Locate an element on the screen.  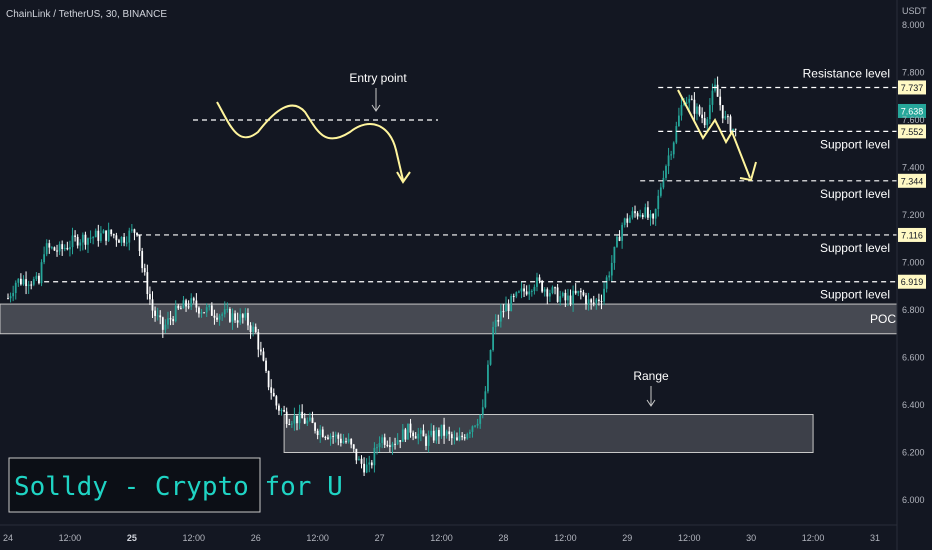
projected-path-arrow is located at coordinates (310, 141).